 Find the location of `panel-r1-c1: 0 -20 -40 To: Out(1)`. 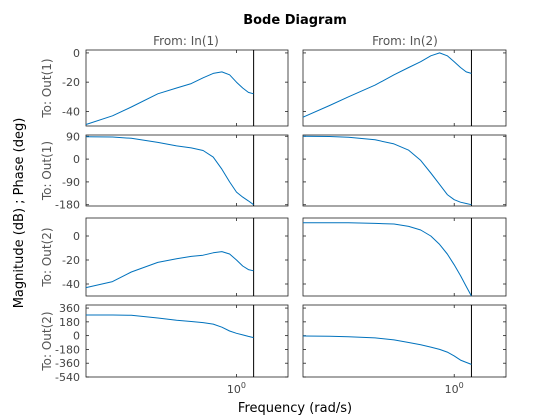

panel-r1-c1: 0 -20 -40 To: Out(1) is located at coordinates (164, 87).